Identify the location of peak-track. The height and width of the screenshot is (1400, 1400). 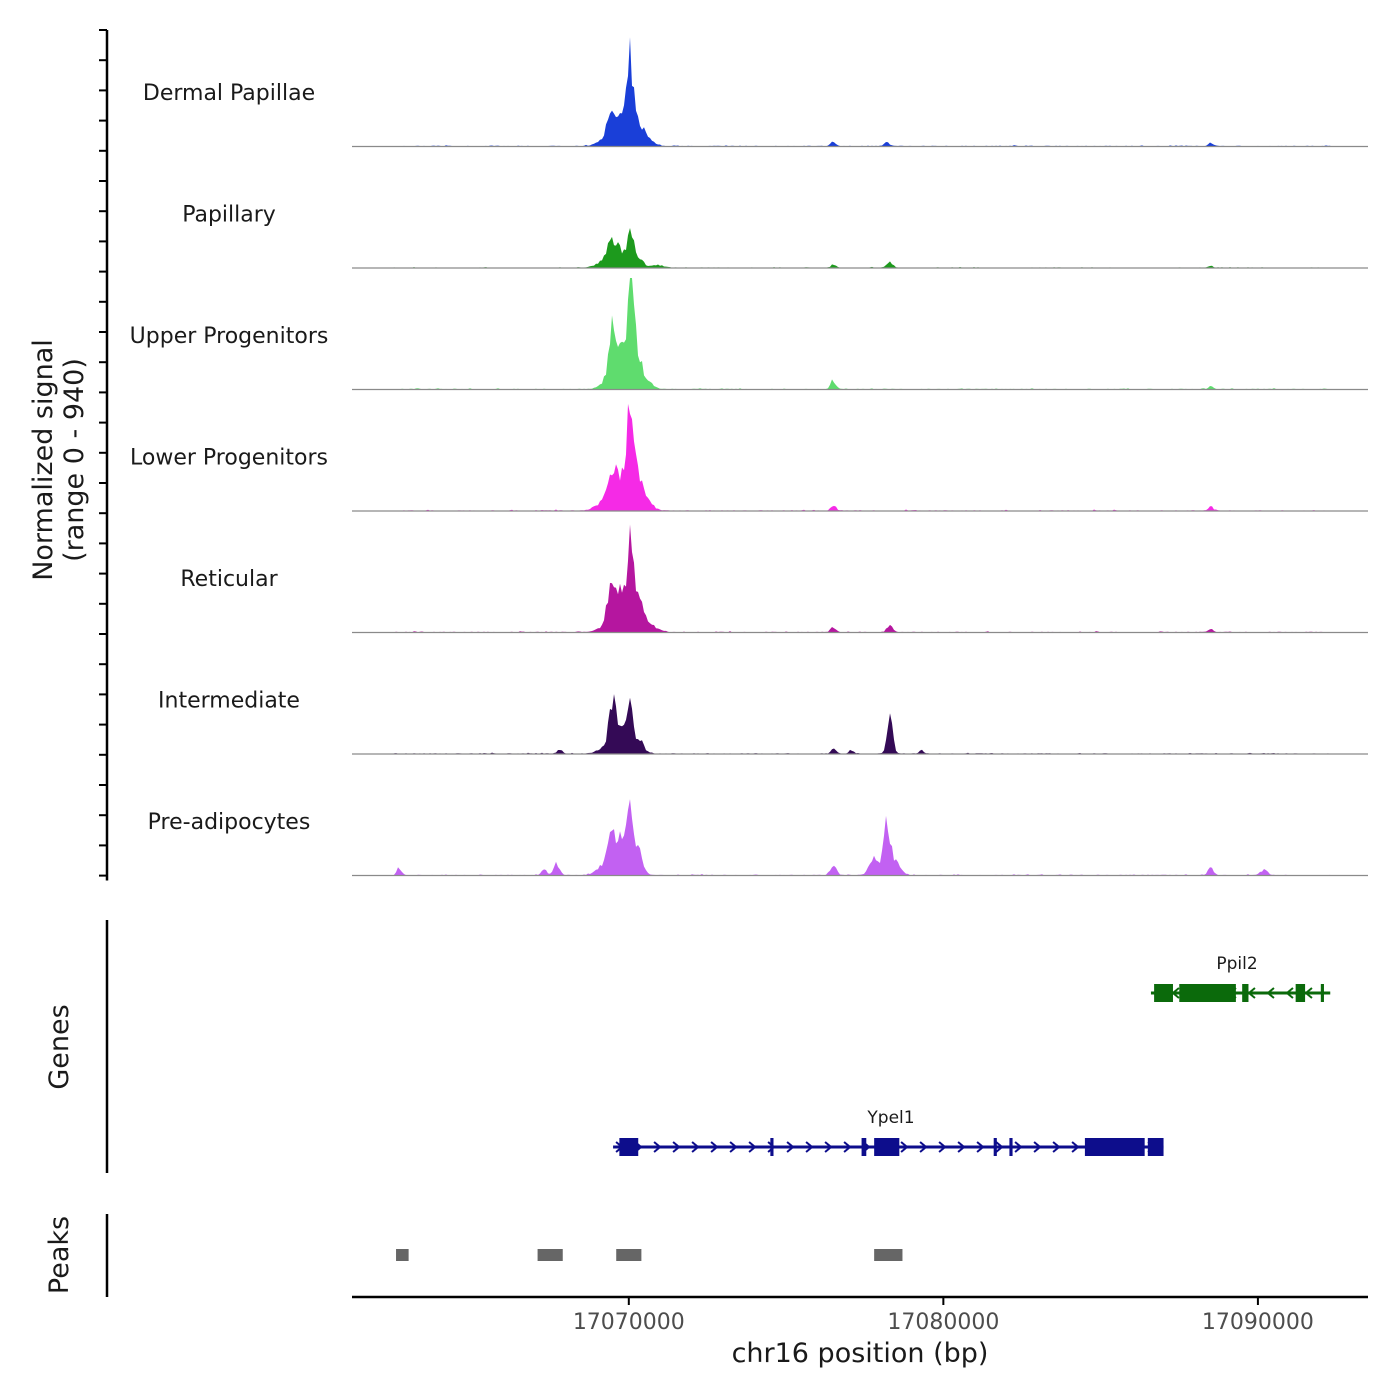
(504, 1255).